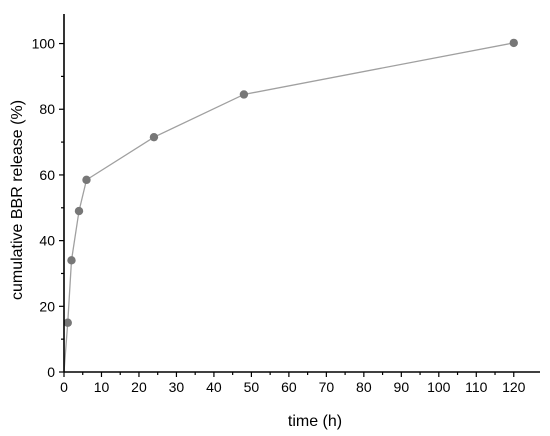 The width and height of the screenshot is (550, 436). What do you see at coordinates (47, 241) in the screenshot?
I see `y-tick-label: 40` at bounding box center [47, 241].